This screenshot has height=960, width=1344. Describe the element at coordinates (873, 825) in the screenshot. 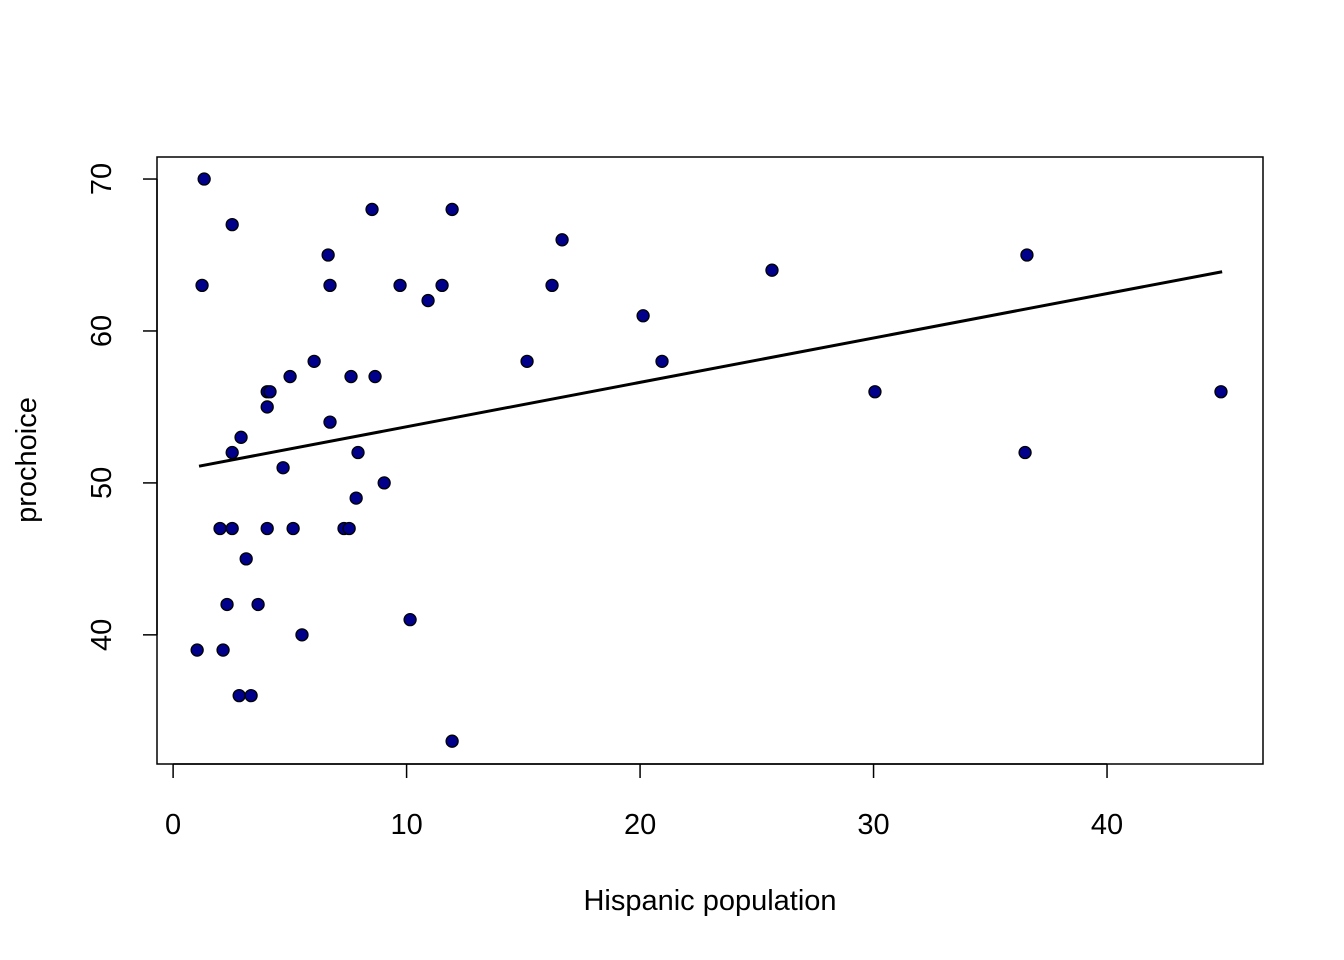

I see `x-tick-label: 30` at that location.